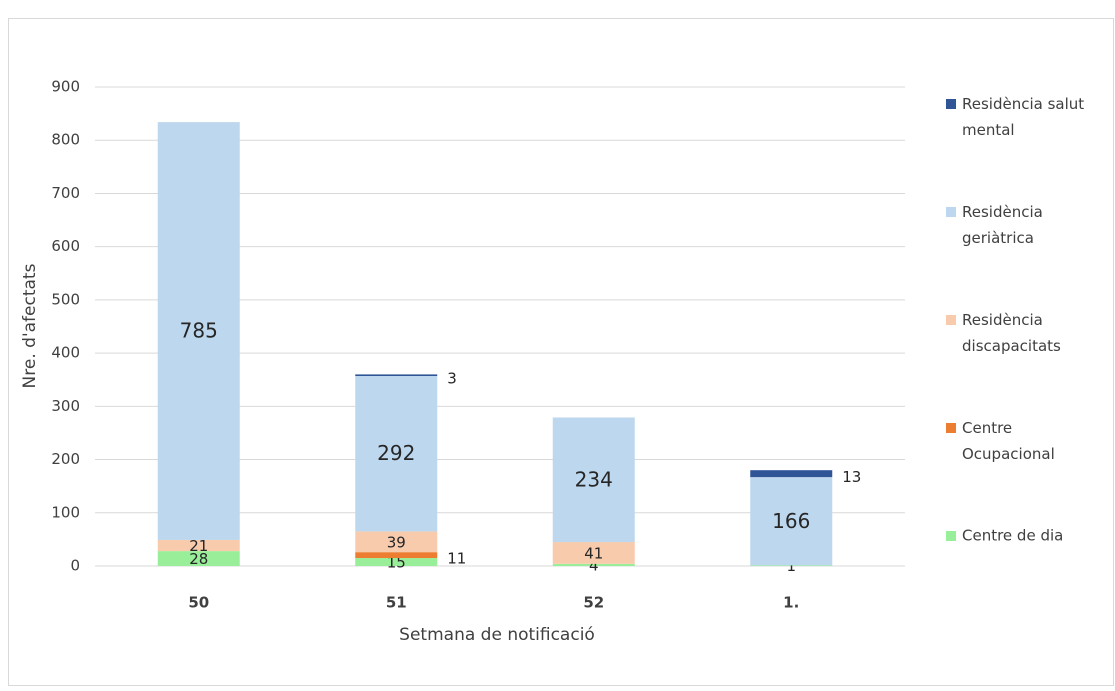 The height and width of the screenshot is (691, 1115). I want to click on data-label: 28, so click(198, 559).